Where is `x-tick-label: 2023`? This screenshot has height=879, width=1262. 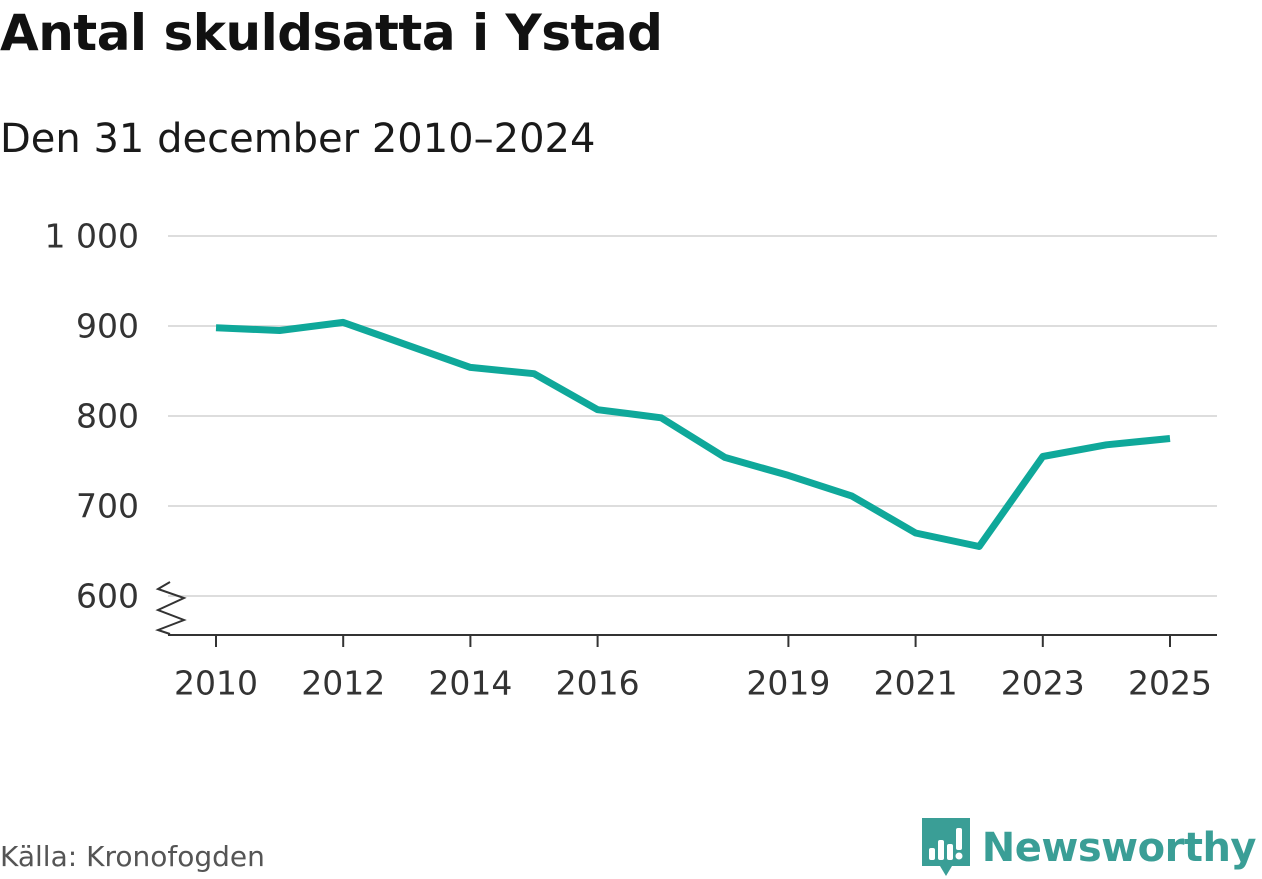
x-tick-label: 2023 is located at coordinates (1043, 683).